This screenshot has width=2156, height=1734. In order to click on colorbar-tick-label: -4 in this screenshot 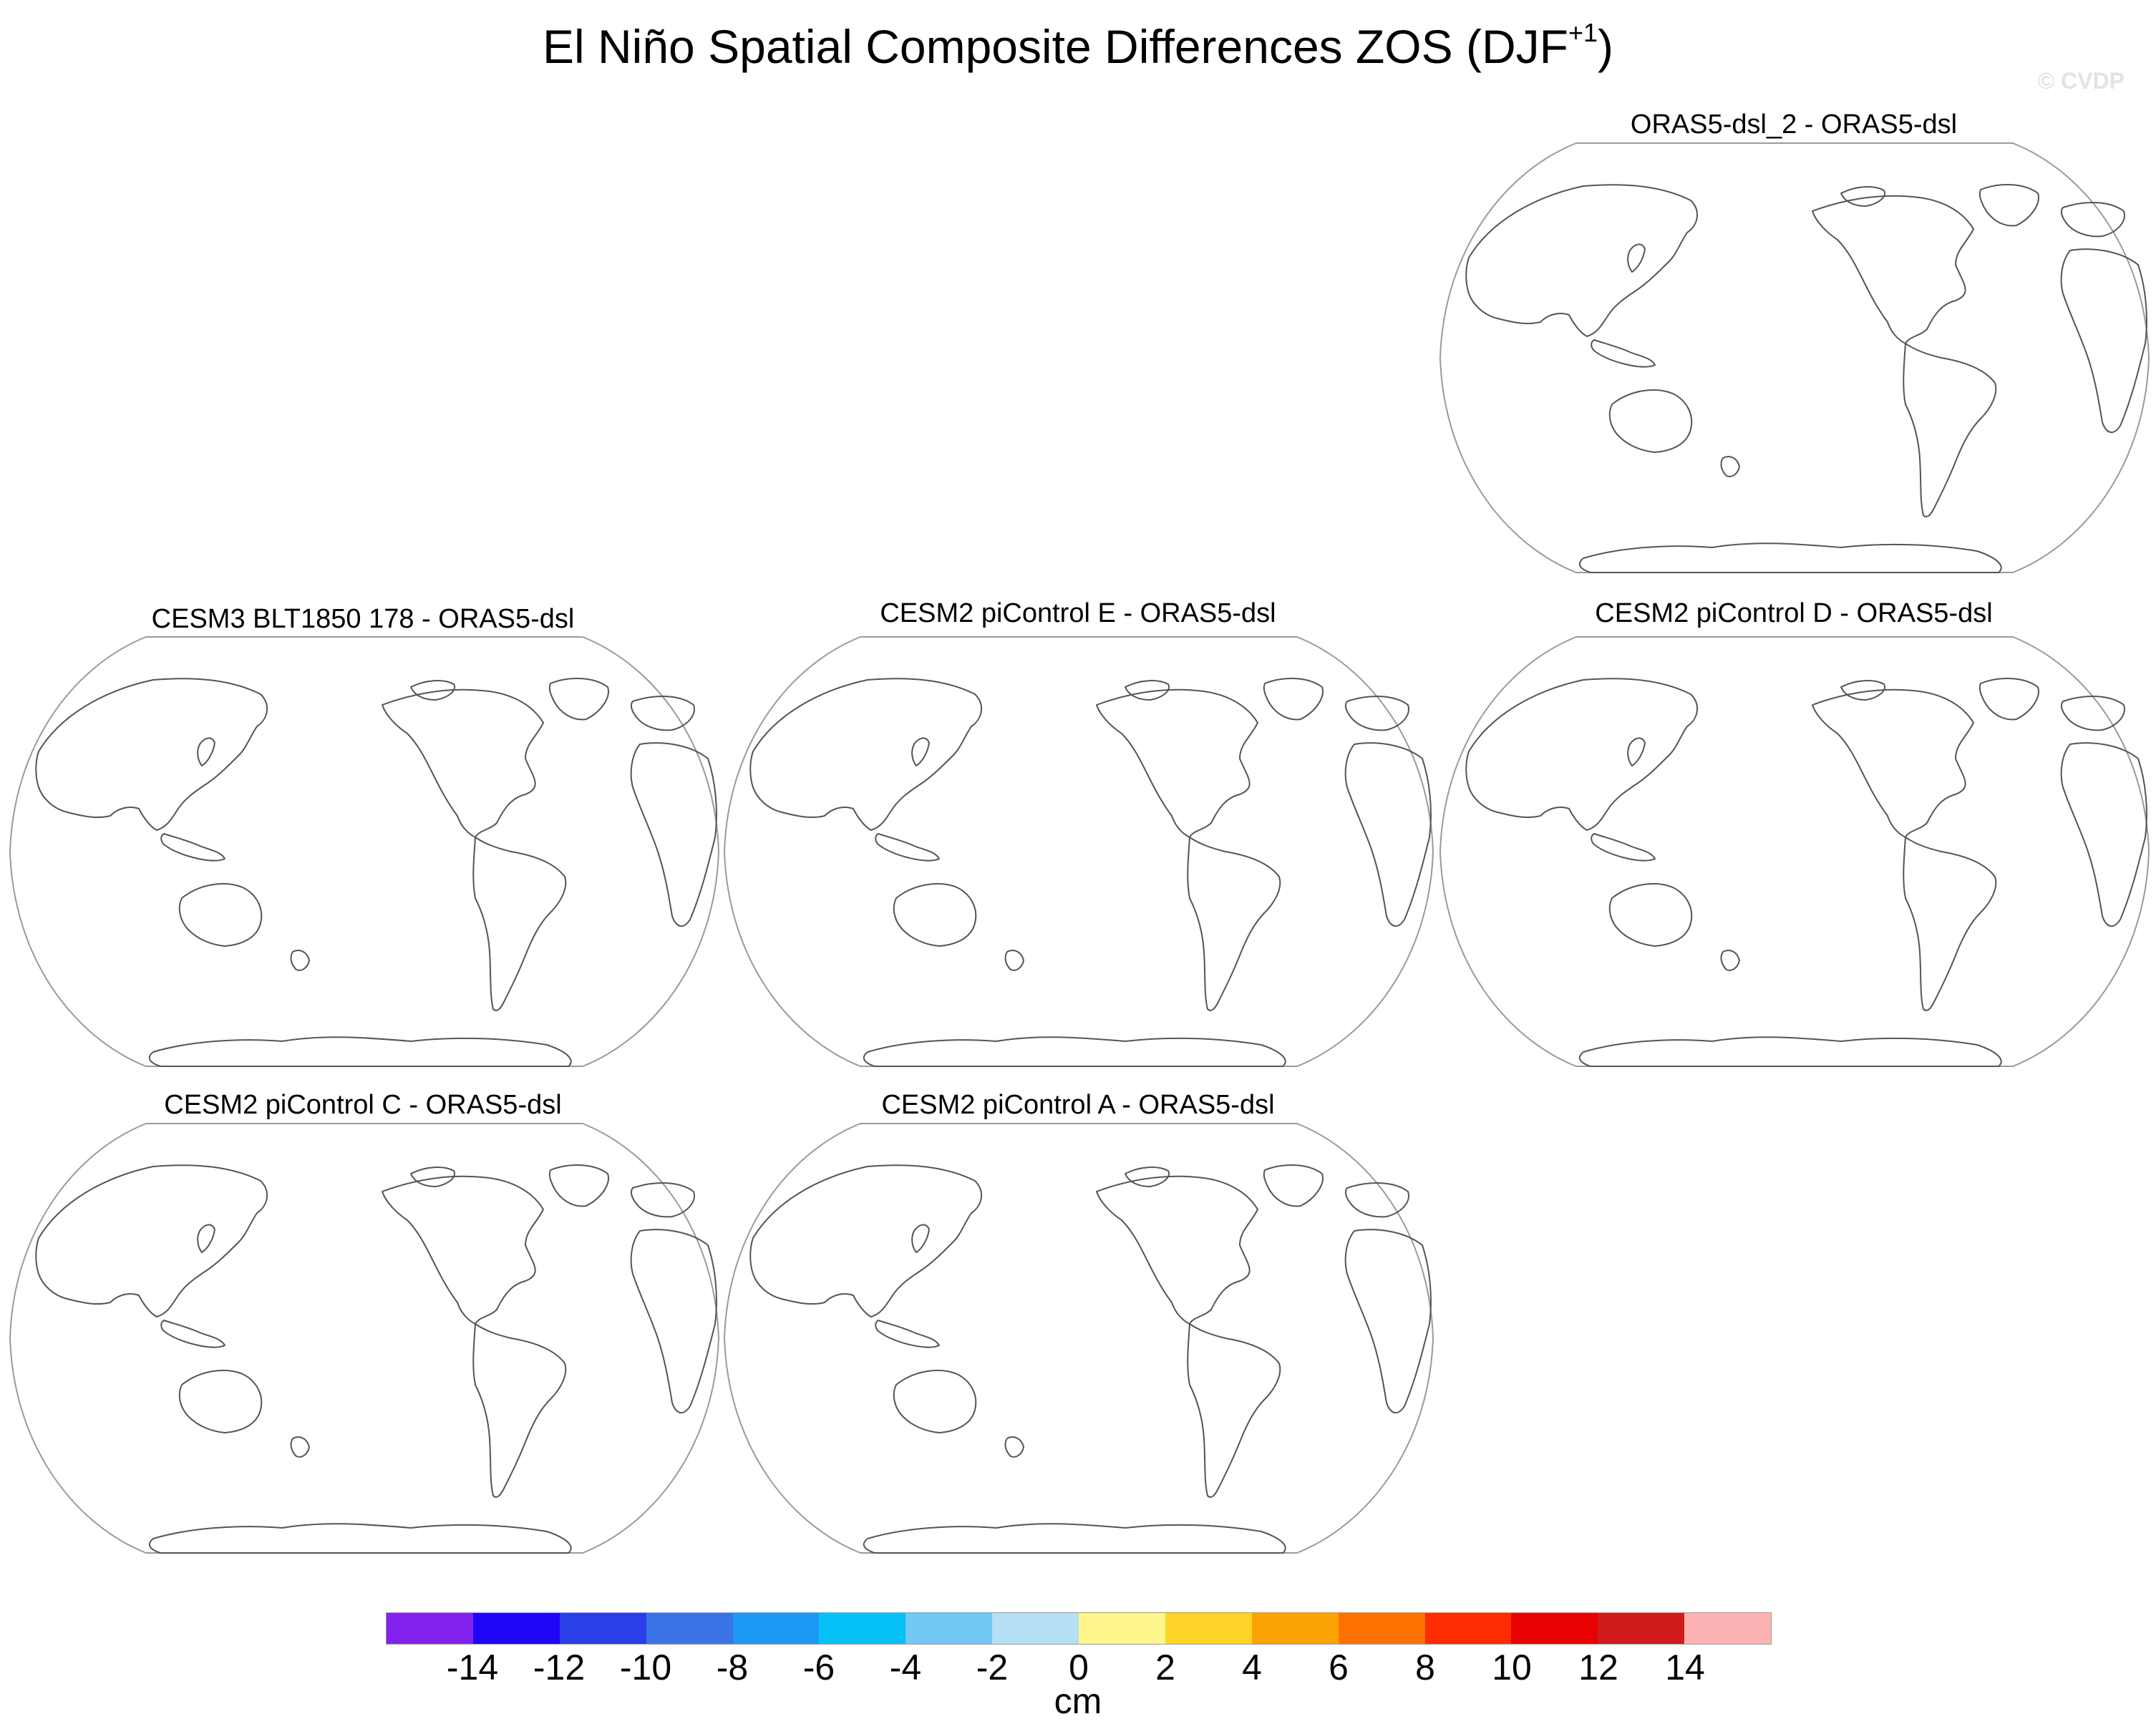, I will do `click(905, 1667)`.